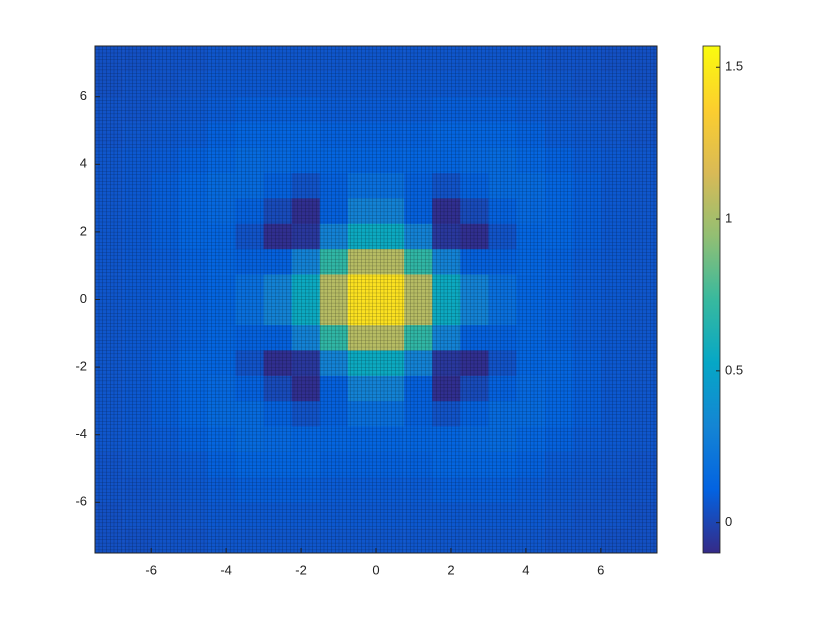 Image resolution: width=830 pixels, height=623 pixels. Describe the element at coordinates (734, 66) in the screenshot. I see `colorbar-tick-label: 1.5` at that location.